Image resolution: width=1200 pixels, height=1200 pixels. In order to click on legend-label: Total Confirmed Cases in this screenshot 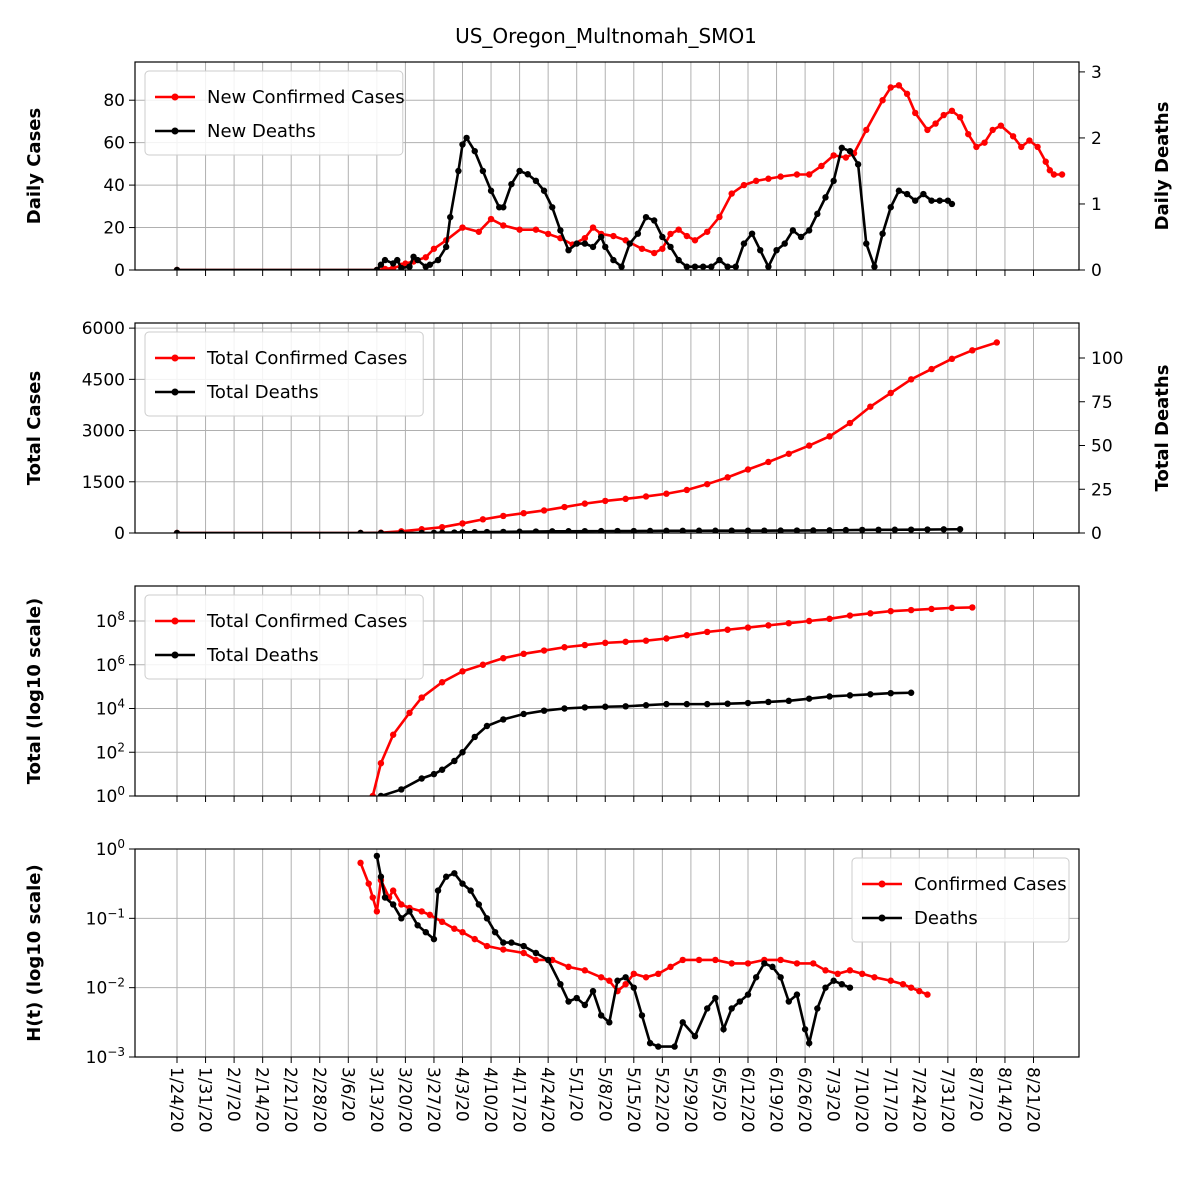, I will do `click(306, 621)`.